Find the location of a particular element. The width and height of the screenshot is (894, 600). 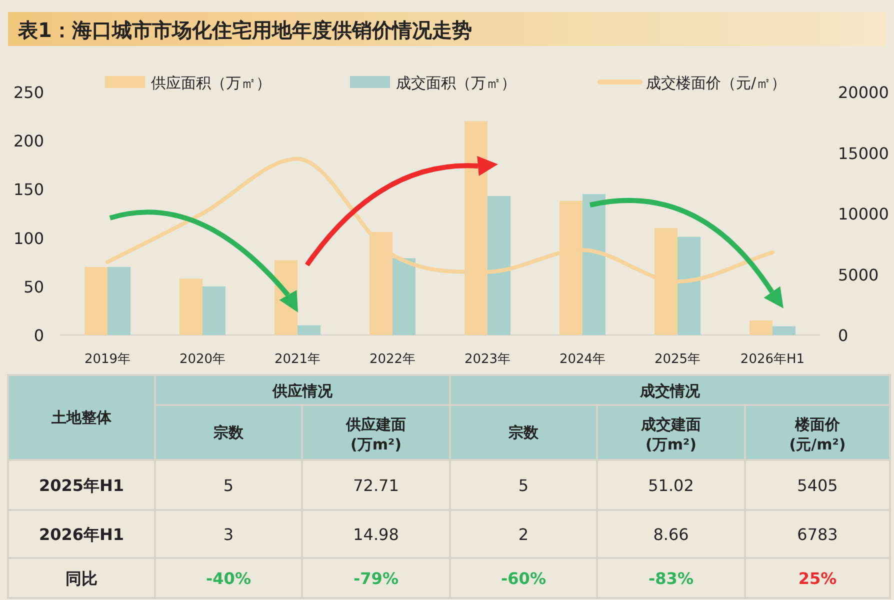

text: 2026年H1 is located at coordinates (81, 534).